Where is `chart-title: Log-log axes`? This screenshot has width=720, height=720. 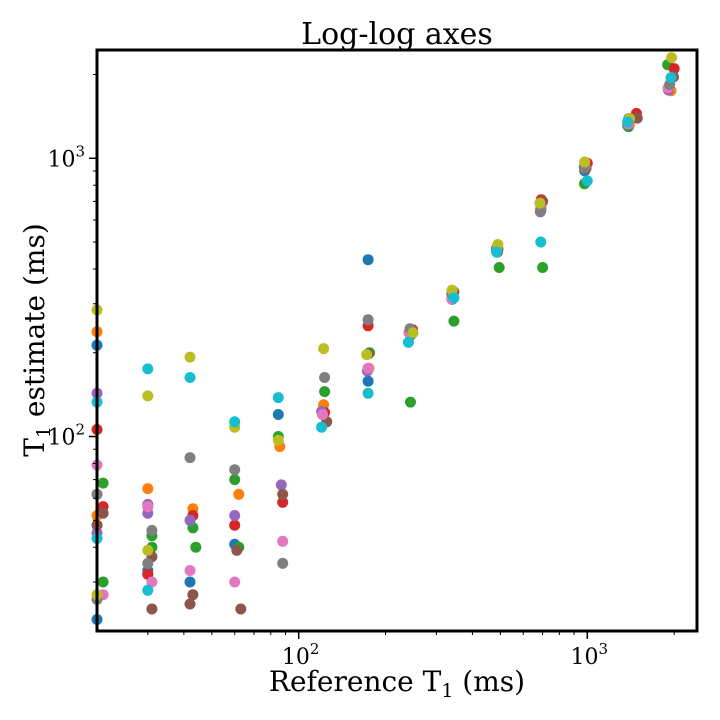
chart-title: Log-log axes is located at coordinates (397, 34).